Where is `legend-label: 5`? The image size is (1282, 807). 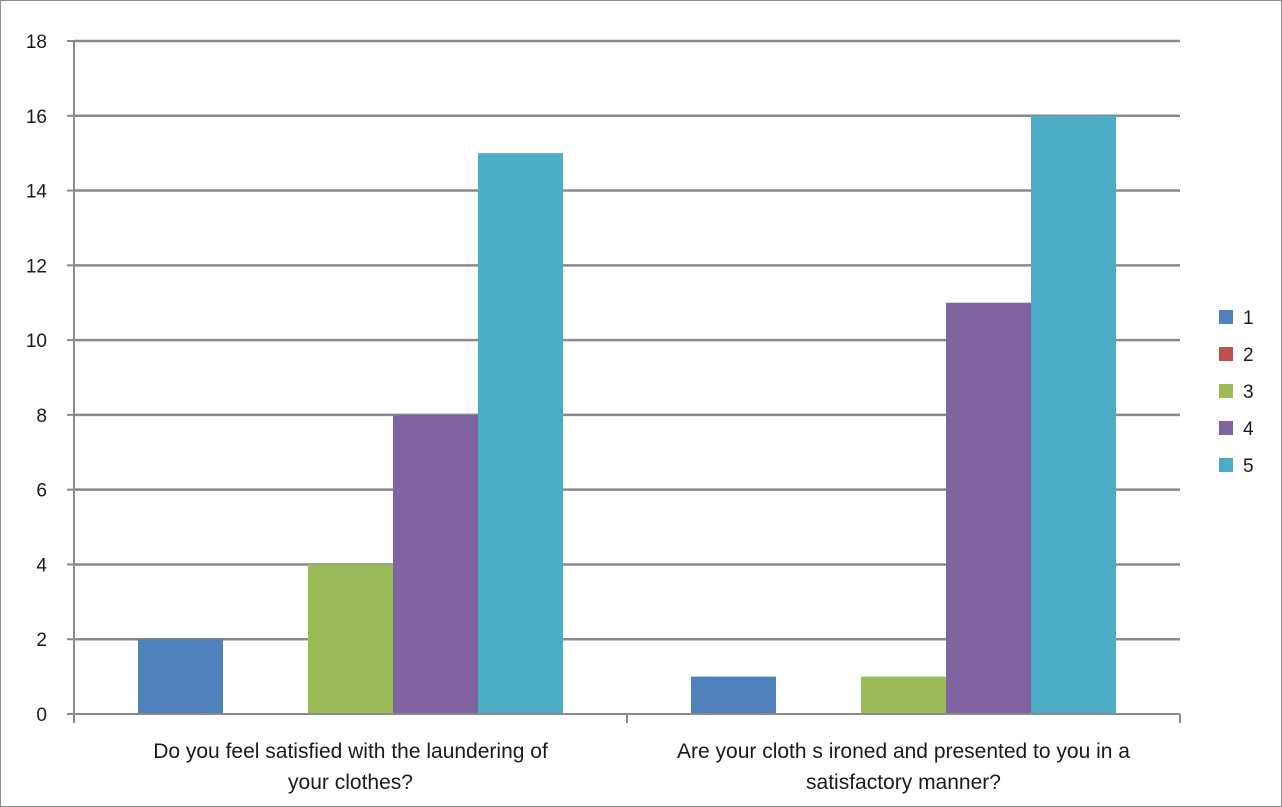 legend-label: 5 is located at coordinates (1248, 466).